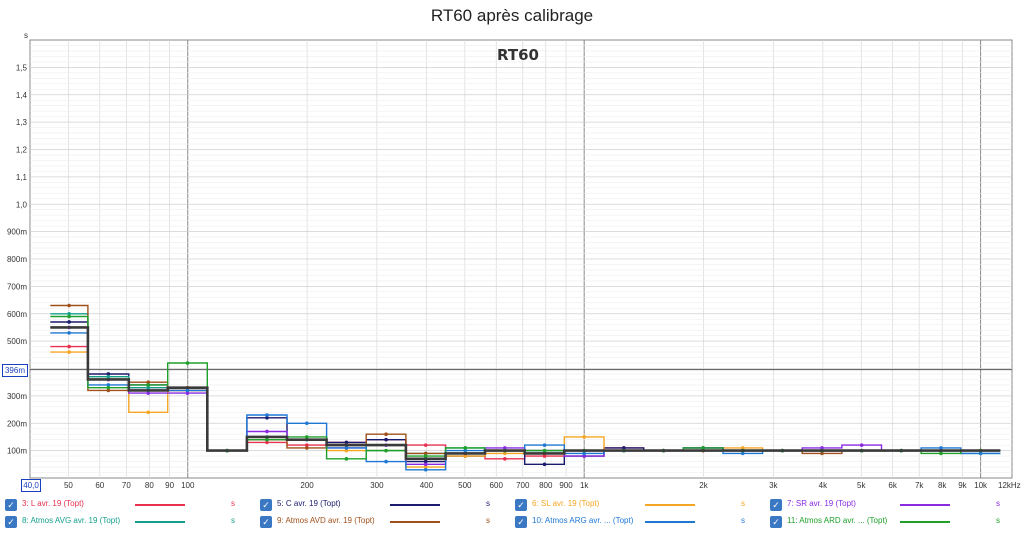  What do you see at coordinates (703, 485) in the screenshot?
I see `x-tick-label: 2k` at bounding box center [703, 485].